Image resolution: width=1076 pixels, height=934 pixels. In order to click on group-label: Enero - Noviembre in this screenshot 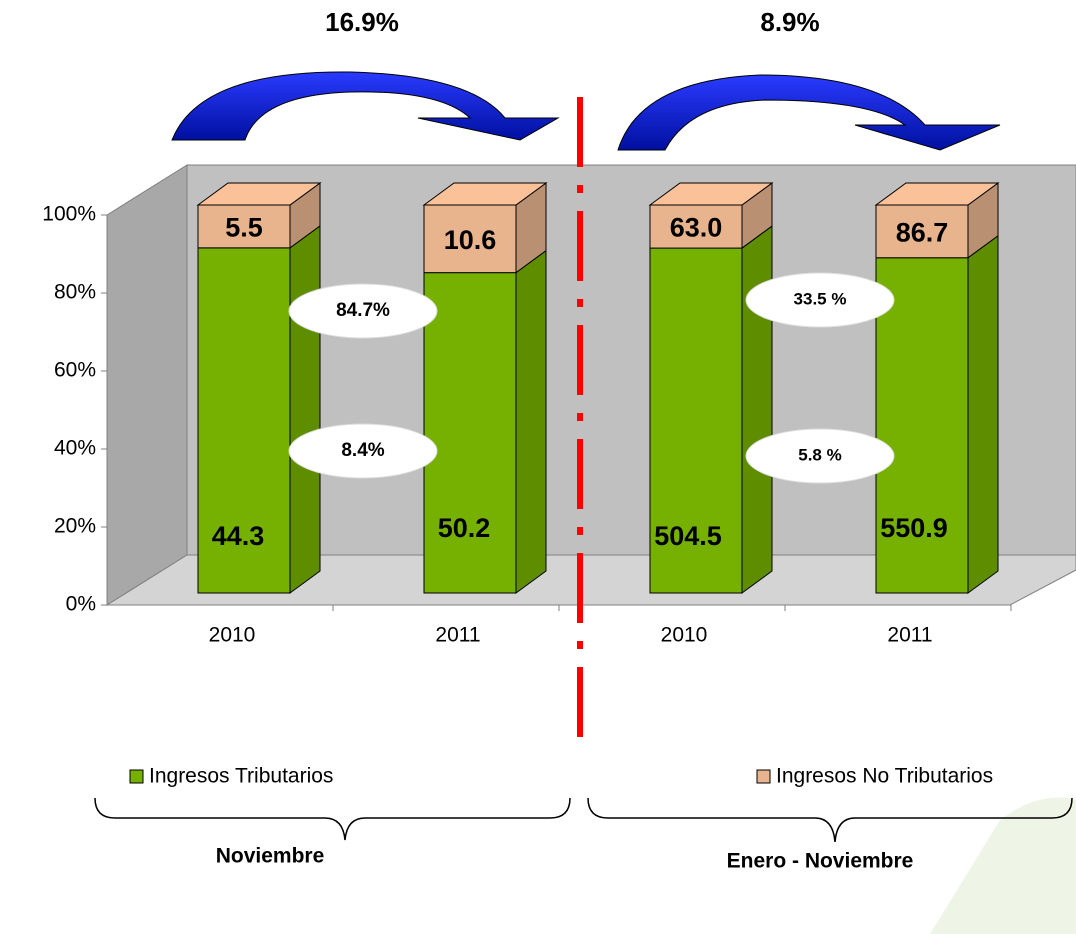, I will do `click(820, 861)`.